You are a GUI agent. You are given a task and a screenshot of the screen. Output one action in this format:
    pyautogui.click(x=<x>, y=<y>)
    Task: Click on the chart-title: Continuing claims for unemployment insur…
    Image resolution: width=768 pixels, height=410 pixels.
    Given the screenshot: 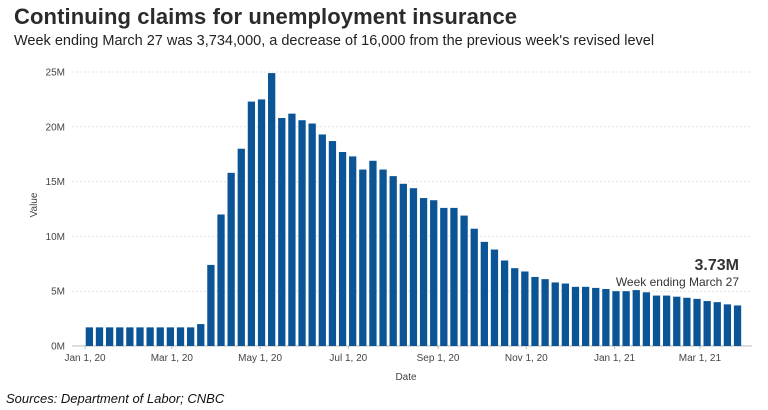 What is the action you would take?
    pyautogui.click(x=266, y=16)
    